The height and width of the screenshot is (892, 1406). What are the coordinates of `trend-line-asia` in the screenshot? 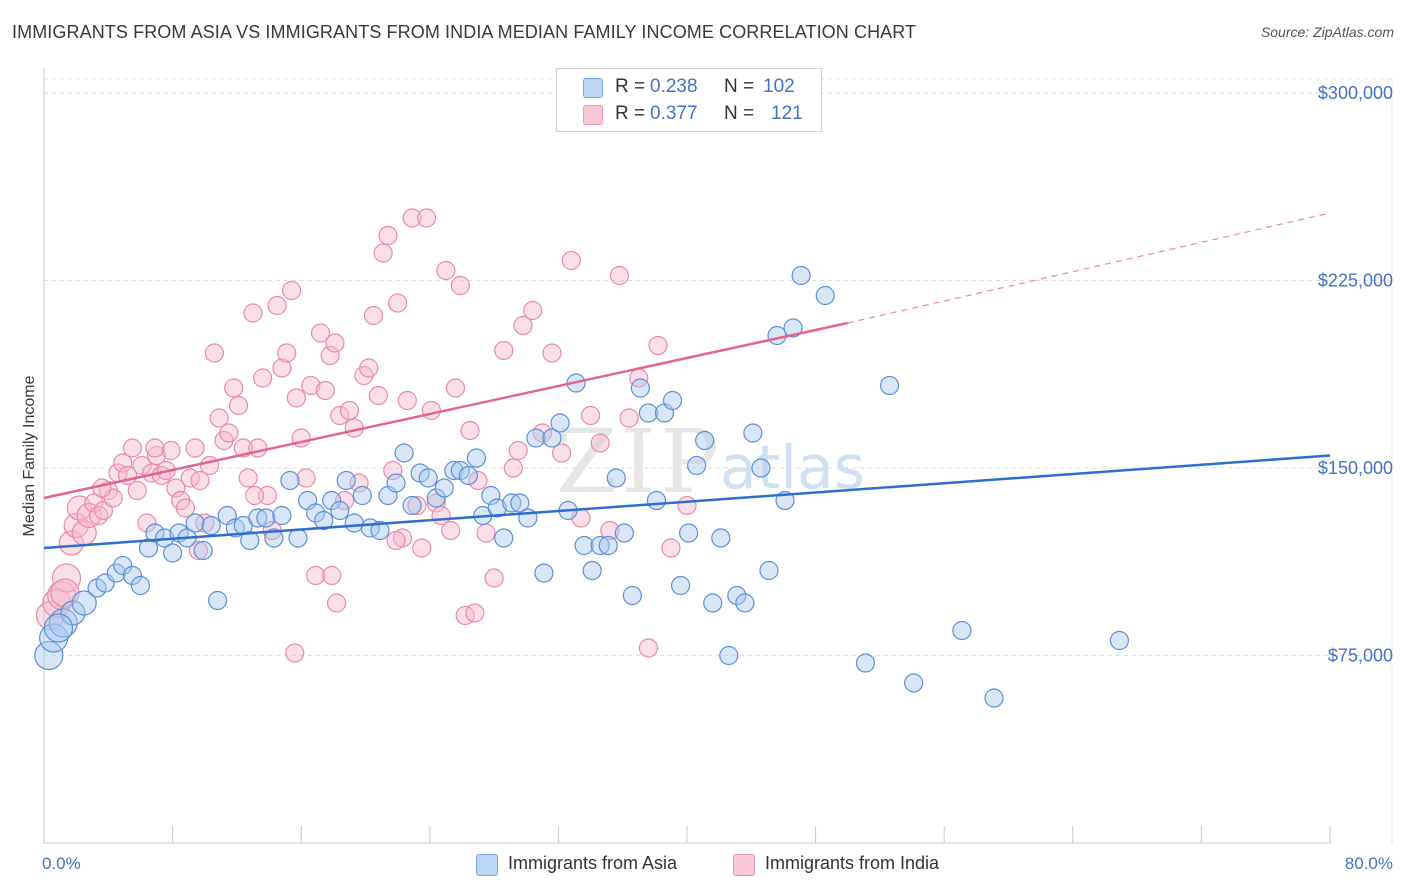 It's located at (687, 502).